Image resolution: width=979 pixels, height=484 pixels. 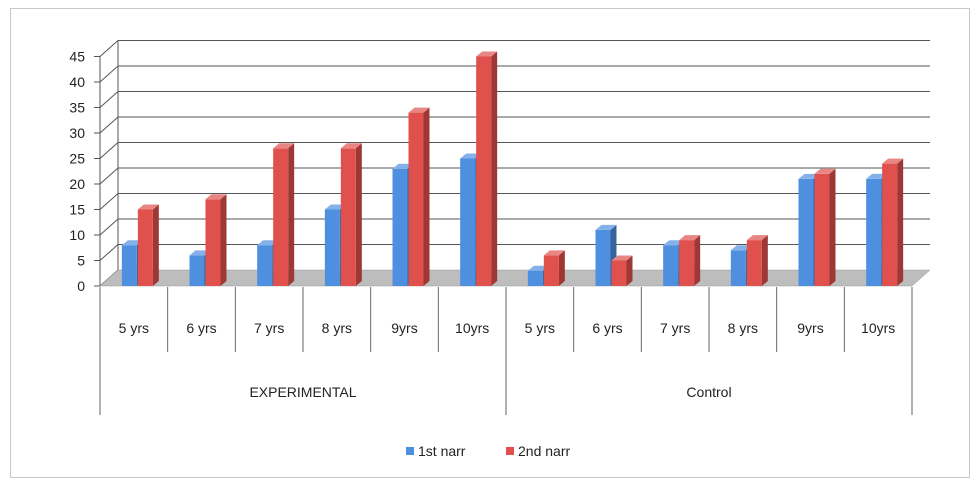 I want to click on chart-floor, so click(x=515, y=278).